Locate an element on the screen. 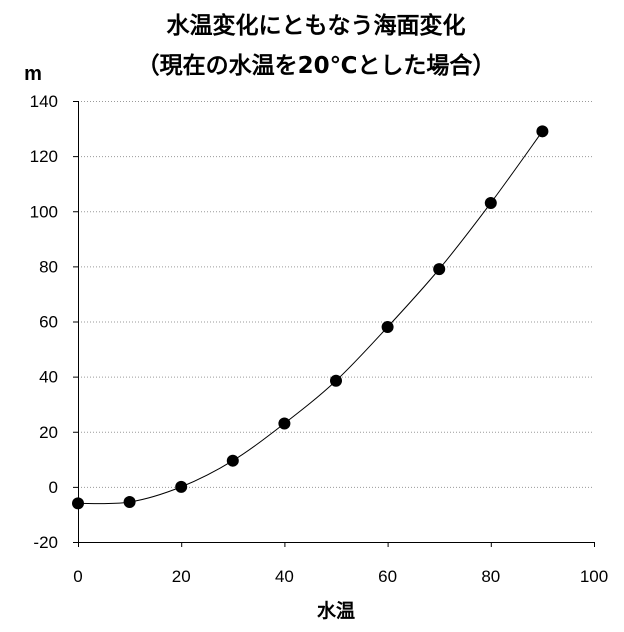  y-tick-label-0: -20 is located at coordinates (45, 542).